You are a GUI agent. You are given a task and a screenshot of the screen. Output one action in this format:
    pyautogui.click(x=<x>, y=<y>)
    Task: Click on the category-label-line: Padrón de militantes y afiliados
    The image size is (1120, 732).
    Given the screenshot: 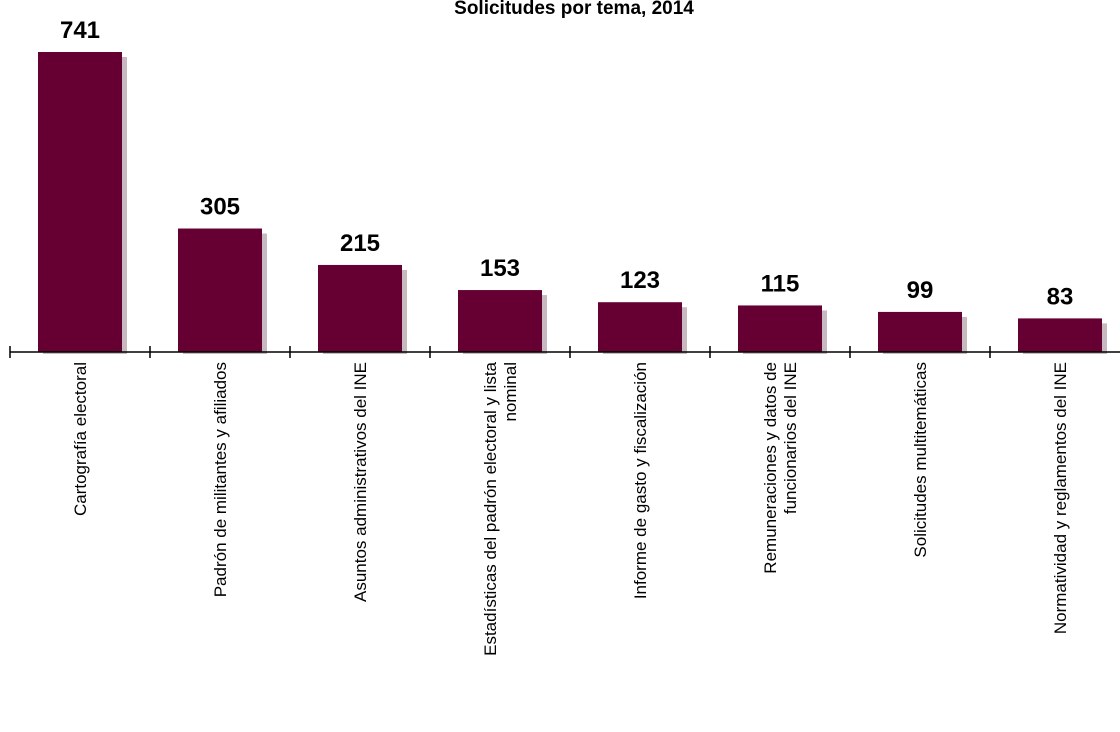 What is the action you would take?
    pyautogui.click(x=220, y=479)
    